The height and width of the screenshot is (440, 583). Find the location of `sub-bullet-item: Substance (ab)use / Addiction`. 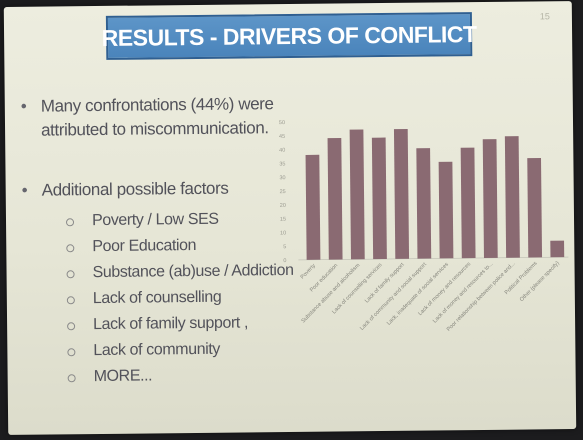

sub-bullet-item: Substance (ab)use / Addiction is located at coordinates (179, 272).